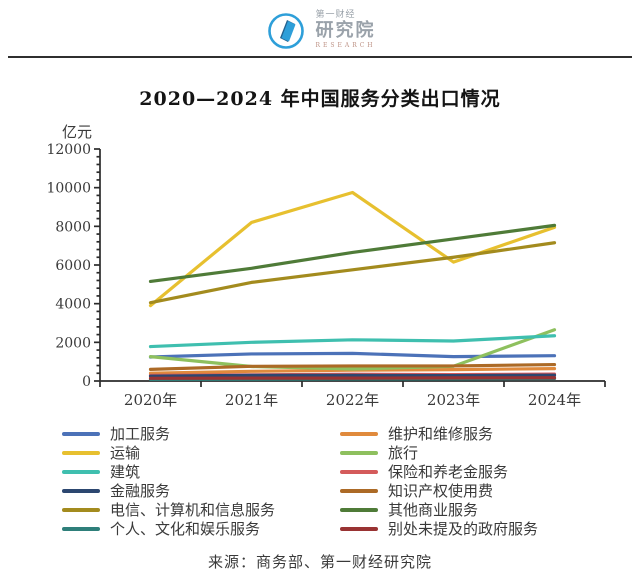  What do you see at coordinates (77, 132) in the screenshot?
I see `y-axis-unit-label: 亿元` at bounding box center [77, 132].